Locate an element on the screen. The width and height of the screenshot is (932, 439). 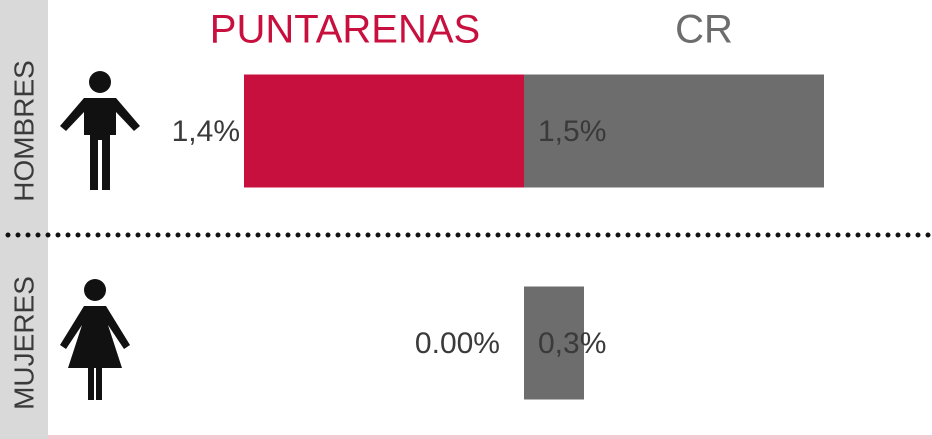
category-label: MUJERES is located at coordinates (23, 343).